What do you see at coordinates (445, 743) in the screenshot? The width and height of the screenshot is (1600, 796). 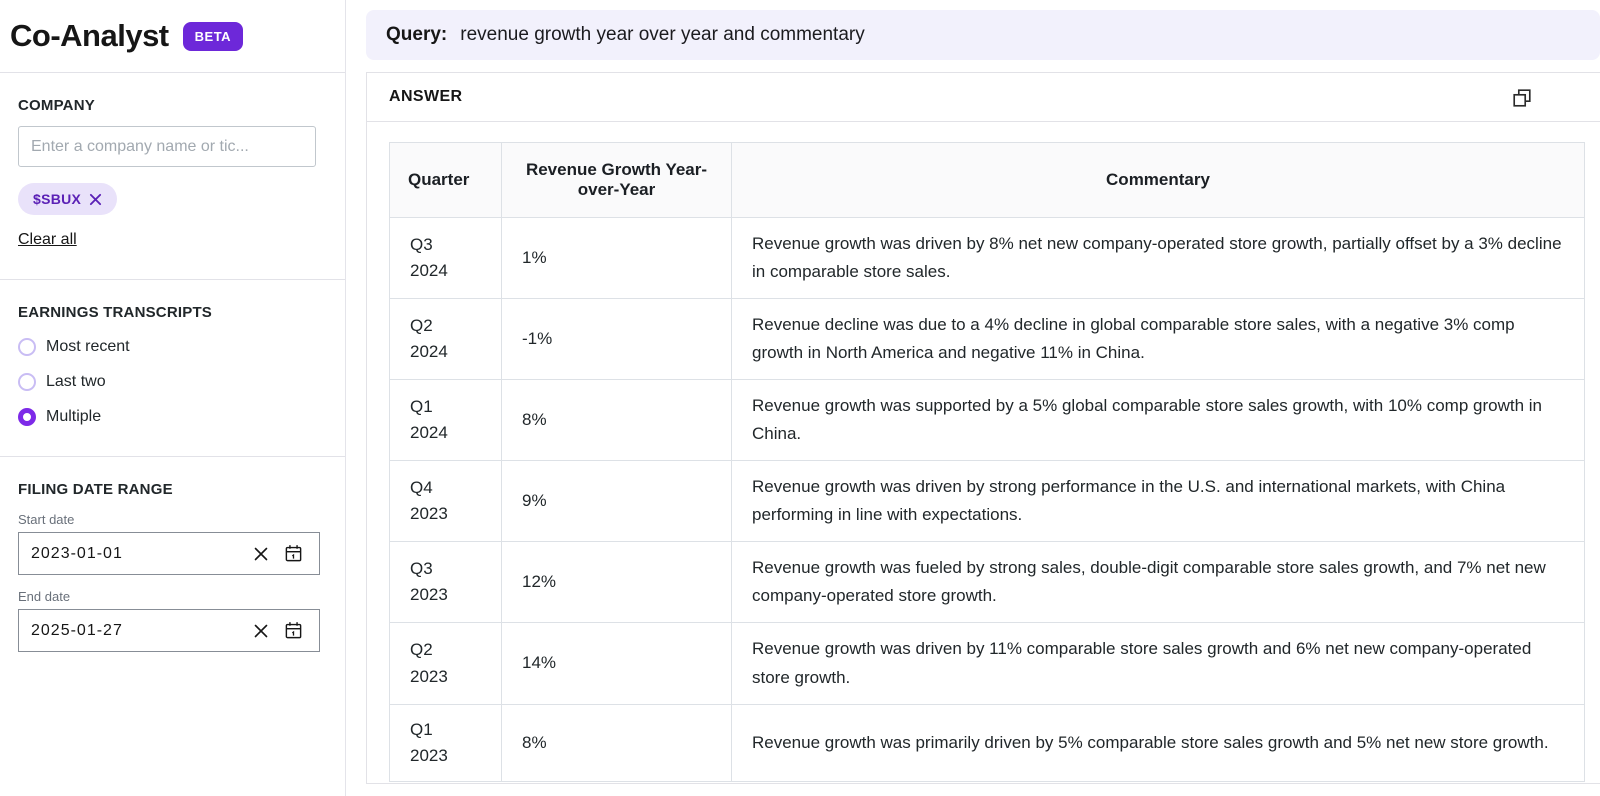 I see `quarter-cell: Q1 2023` at bounding box center [445, 743].